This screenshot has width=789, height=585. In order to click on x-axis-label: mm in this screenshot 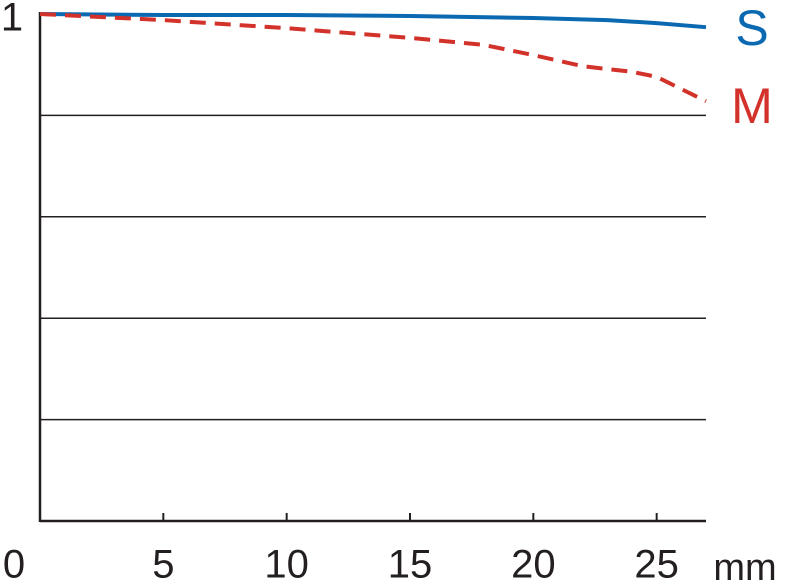, I will do `click(744, 566)`.